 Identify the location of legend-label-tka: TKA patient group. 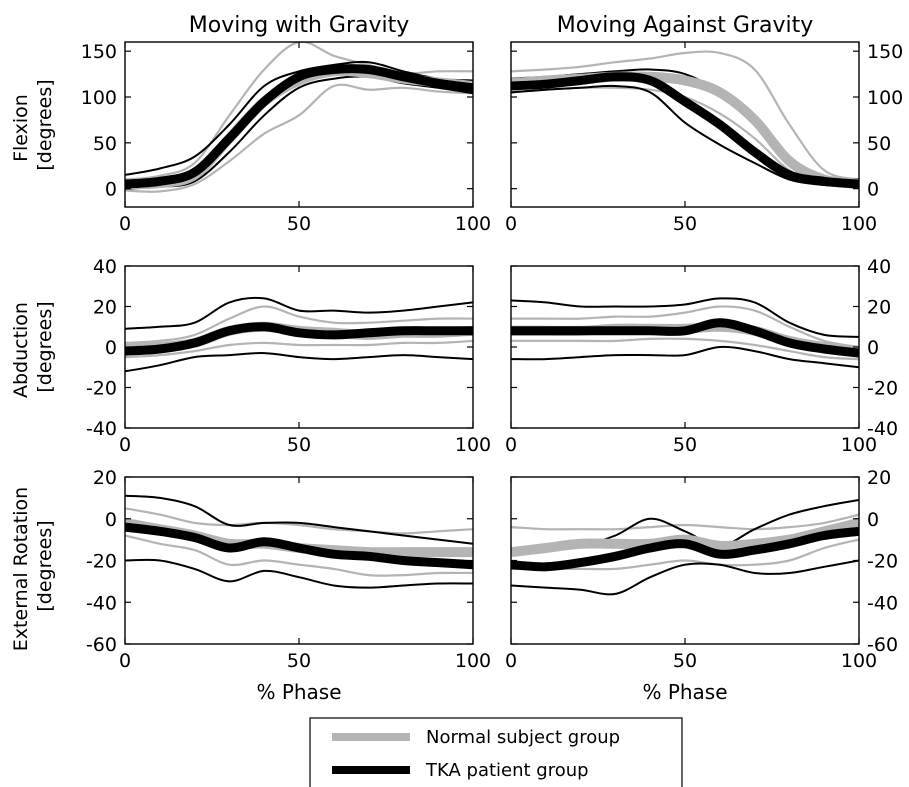
(507, 770).